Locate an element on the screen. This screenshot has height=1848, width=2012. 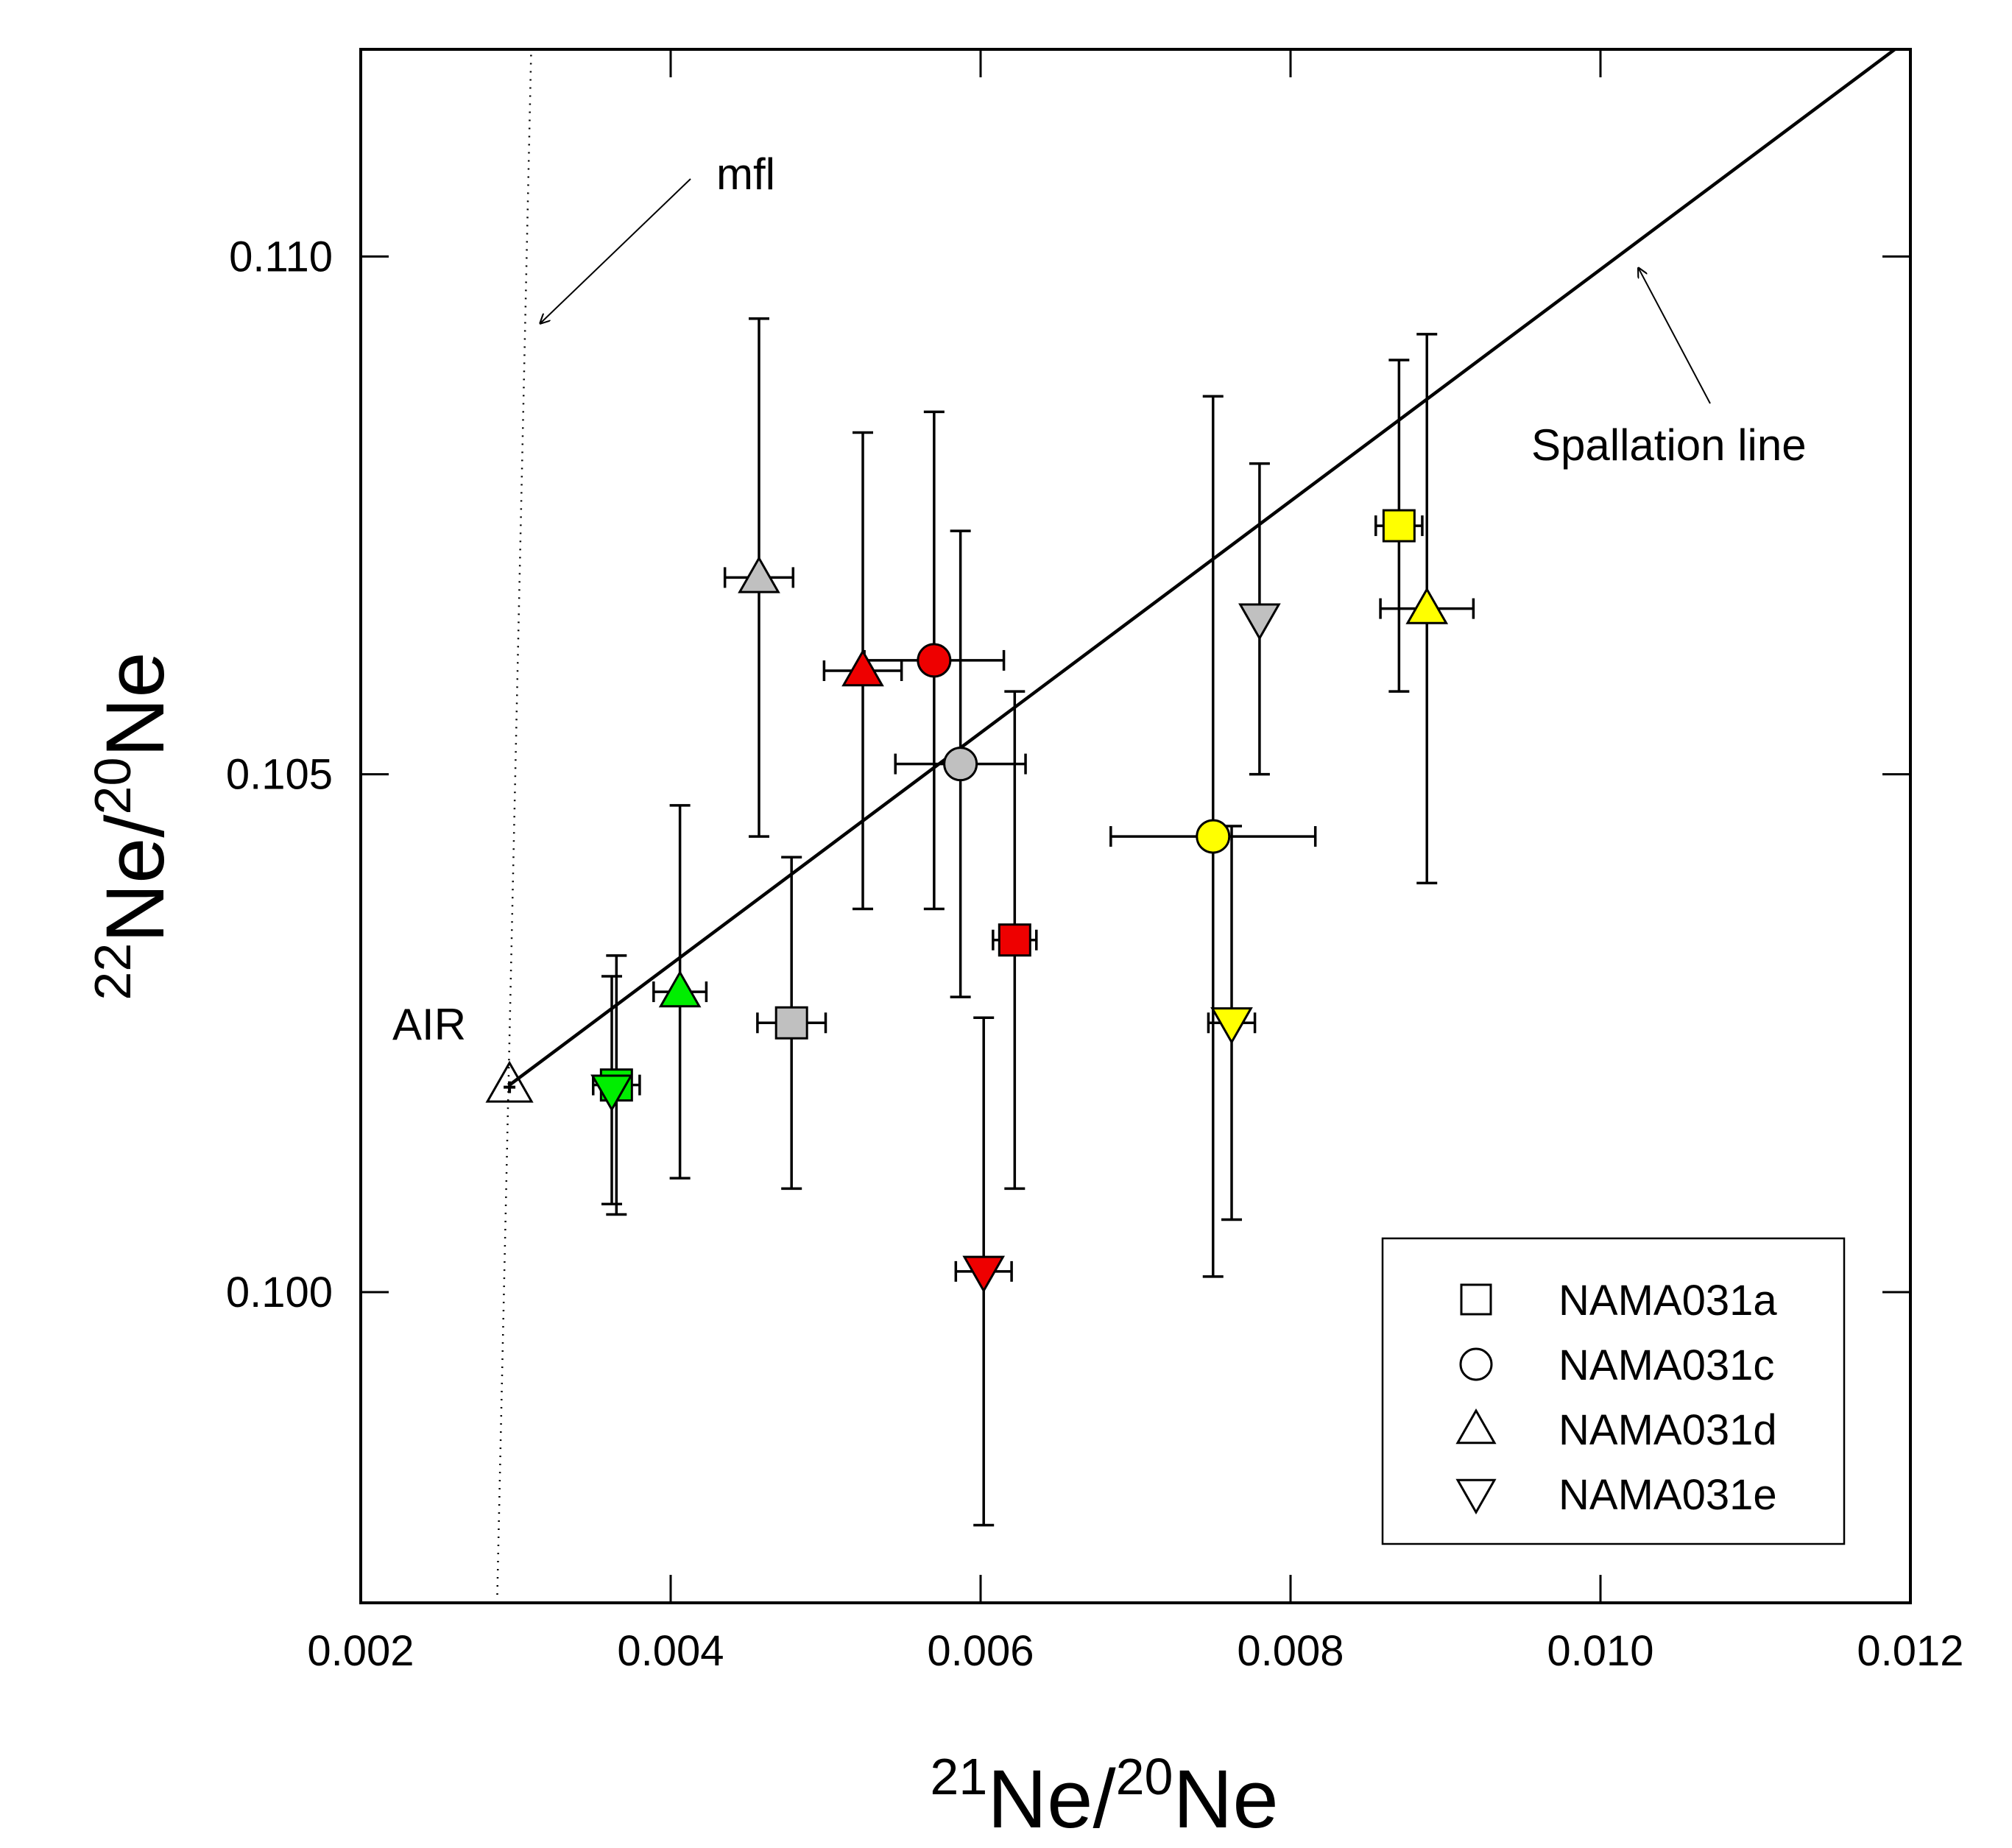
data-point-nama031d-yellow is located at coordinates (1427, 605).